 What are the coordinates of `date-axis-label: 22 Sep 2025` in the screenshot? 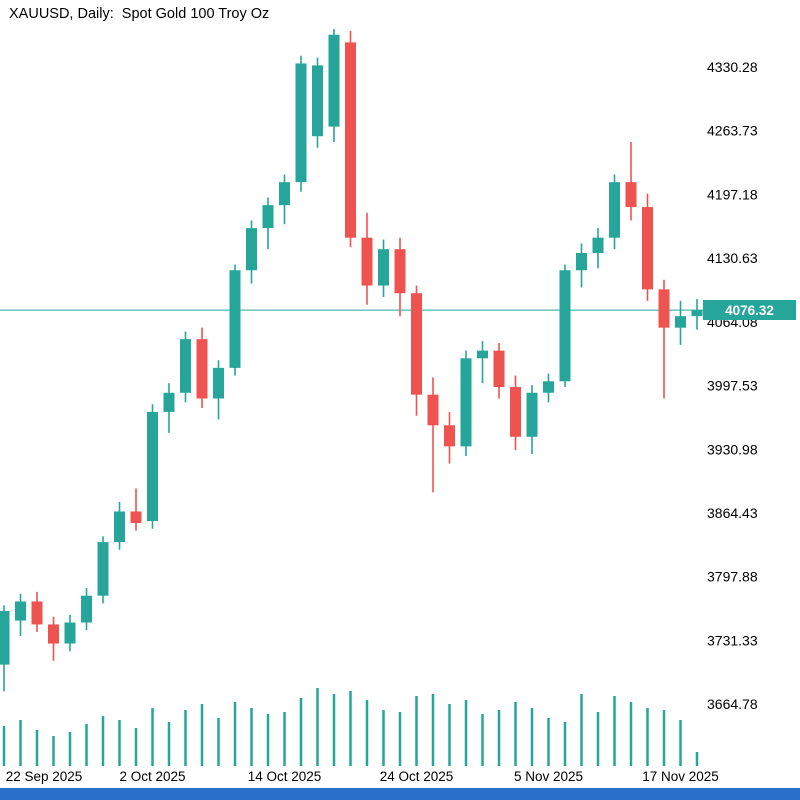 It's located at (44, 776).